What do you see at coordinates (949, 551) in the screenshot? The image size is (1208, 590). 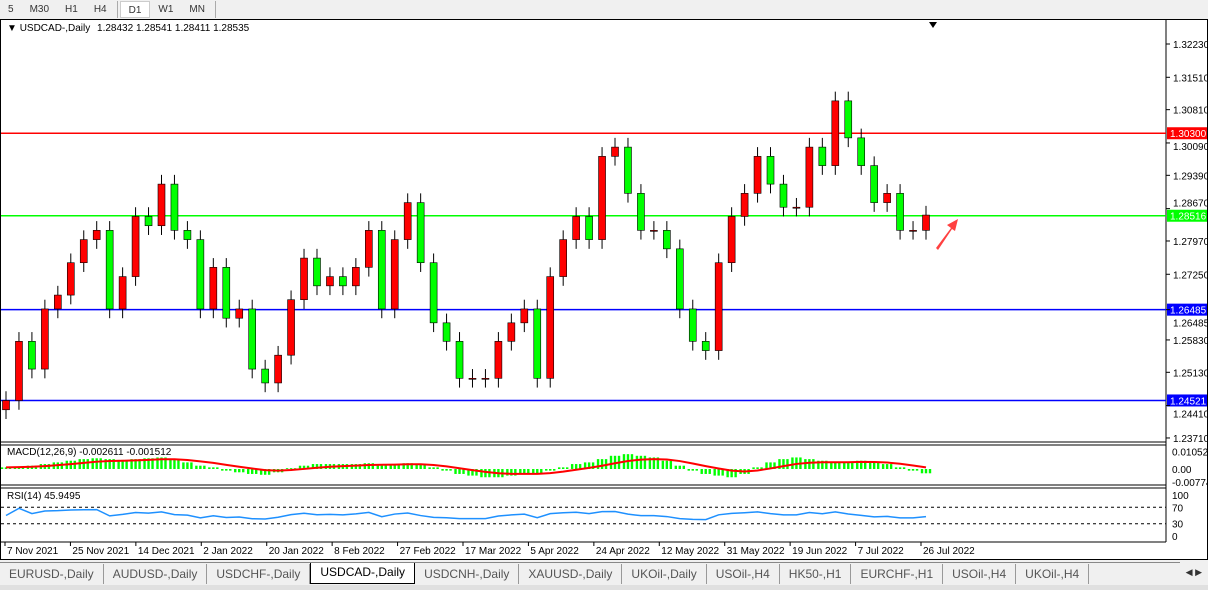 I see `date-tick-label: 26 Jul 2022` at bounding box center [949, 551].